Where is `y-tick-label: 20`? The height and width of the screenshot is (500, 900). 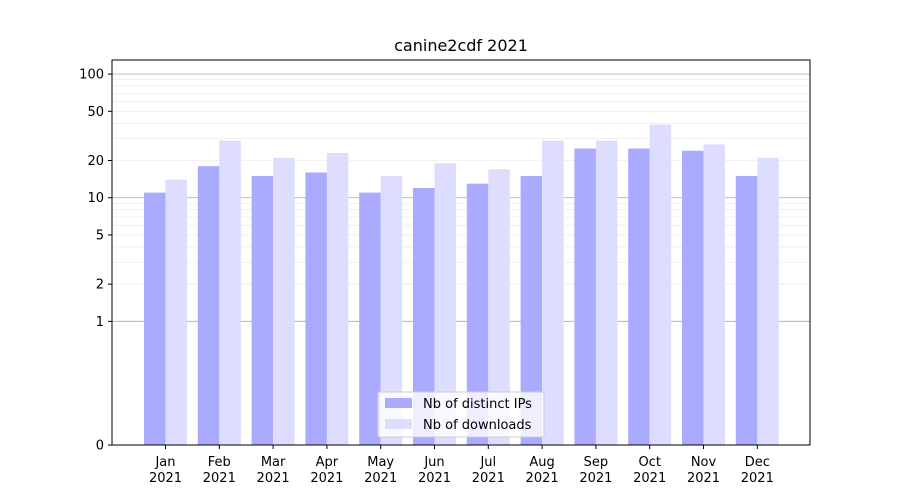
y-tick-label: 20 is located at coordinates (95, 161).